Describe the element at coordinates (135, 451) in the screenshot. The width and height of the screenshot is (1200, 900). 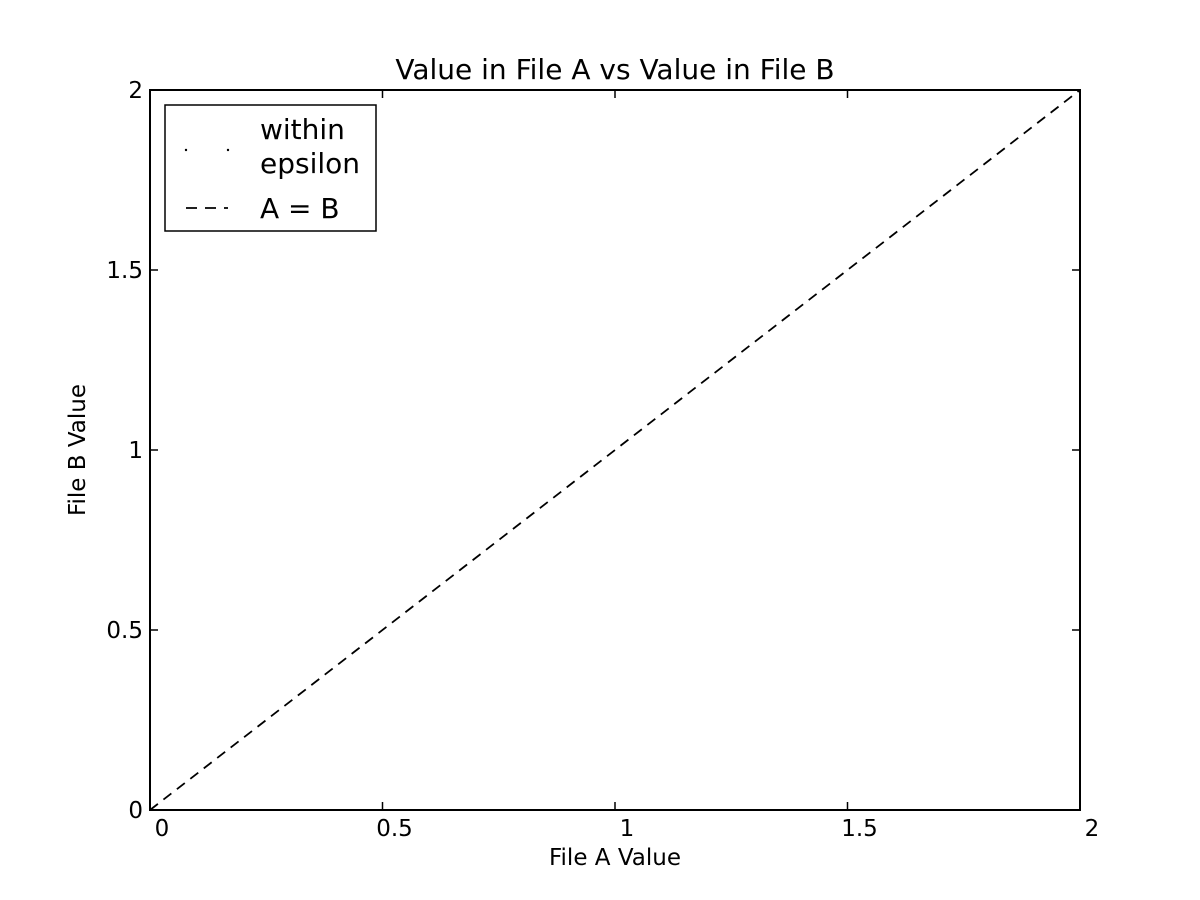
I see `y-tick-label: 1` at that location.